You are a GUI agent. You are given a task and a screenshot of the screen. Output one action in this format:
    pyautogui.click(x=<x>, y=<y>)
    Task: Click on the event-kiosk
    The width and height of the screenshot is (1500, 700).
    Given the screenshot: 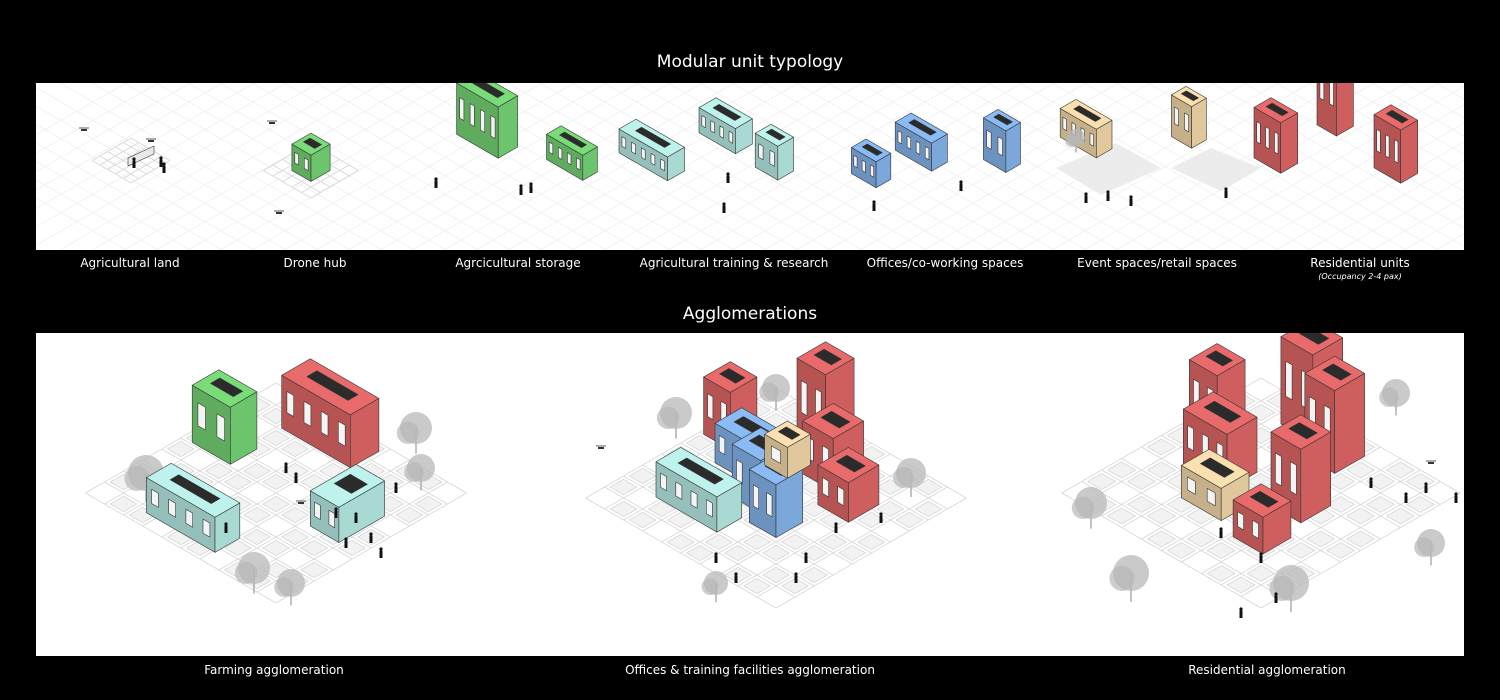 What is the action you would take?
    pyautogui.click(x=787, y=449)
    